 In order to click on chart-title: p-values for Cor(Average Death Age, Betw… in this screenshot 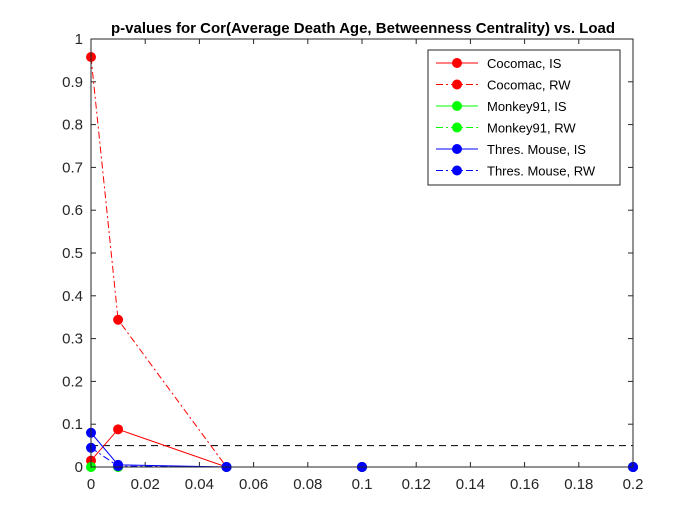, I will do `click(363, 28)`.